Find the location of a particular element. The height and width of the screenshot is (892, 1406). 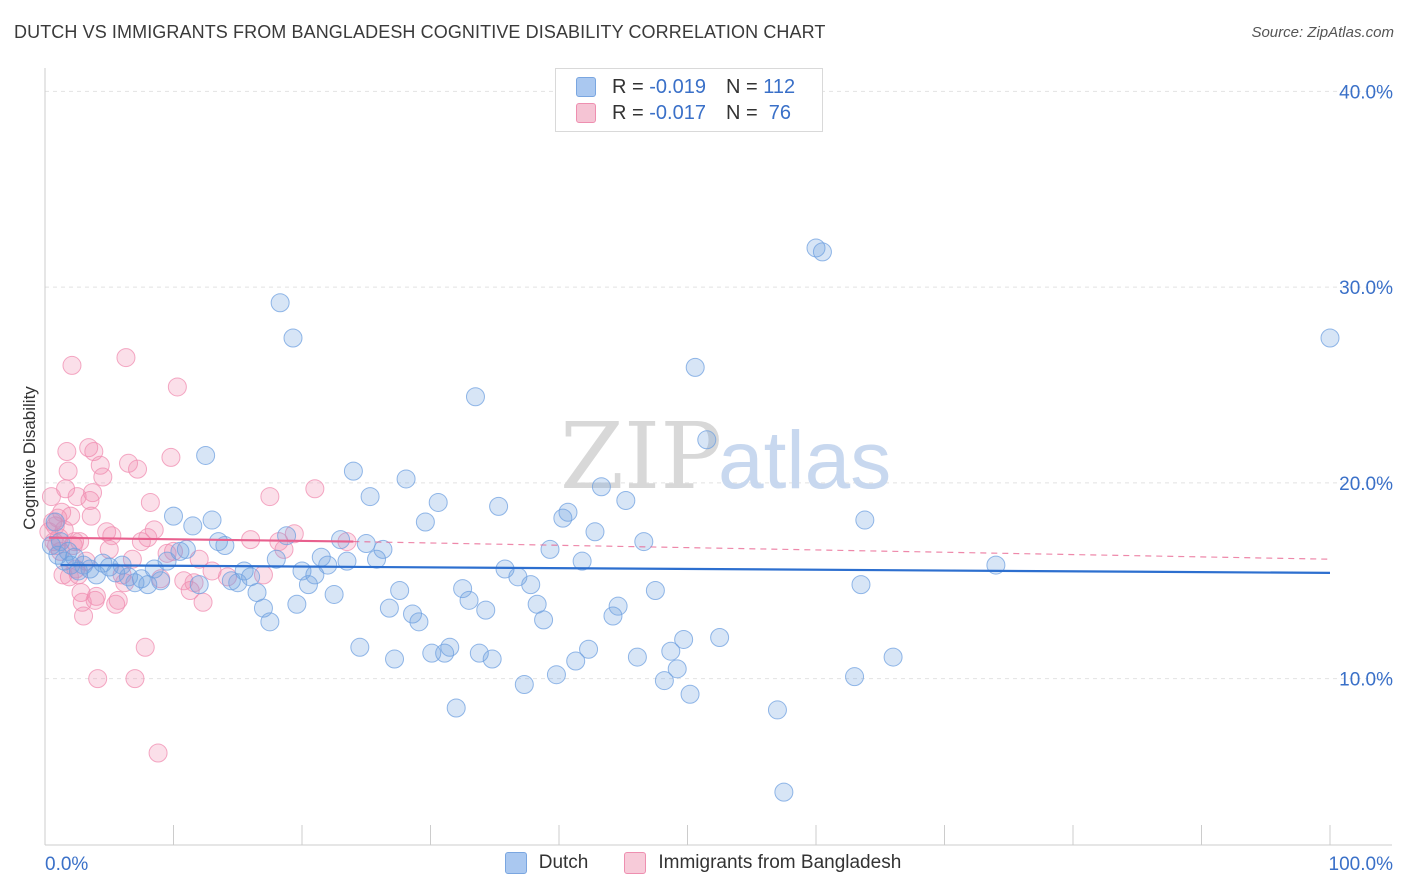

dutch-trend-line is located at coordinates (695, 569).